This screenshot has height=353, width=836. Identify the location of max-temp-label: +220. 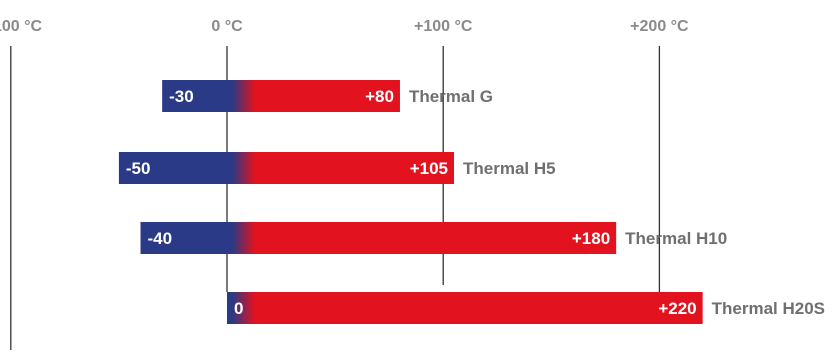
(677, 308).